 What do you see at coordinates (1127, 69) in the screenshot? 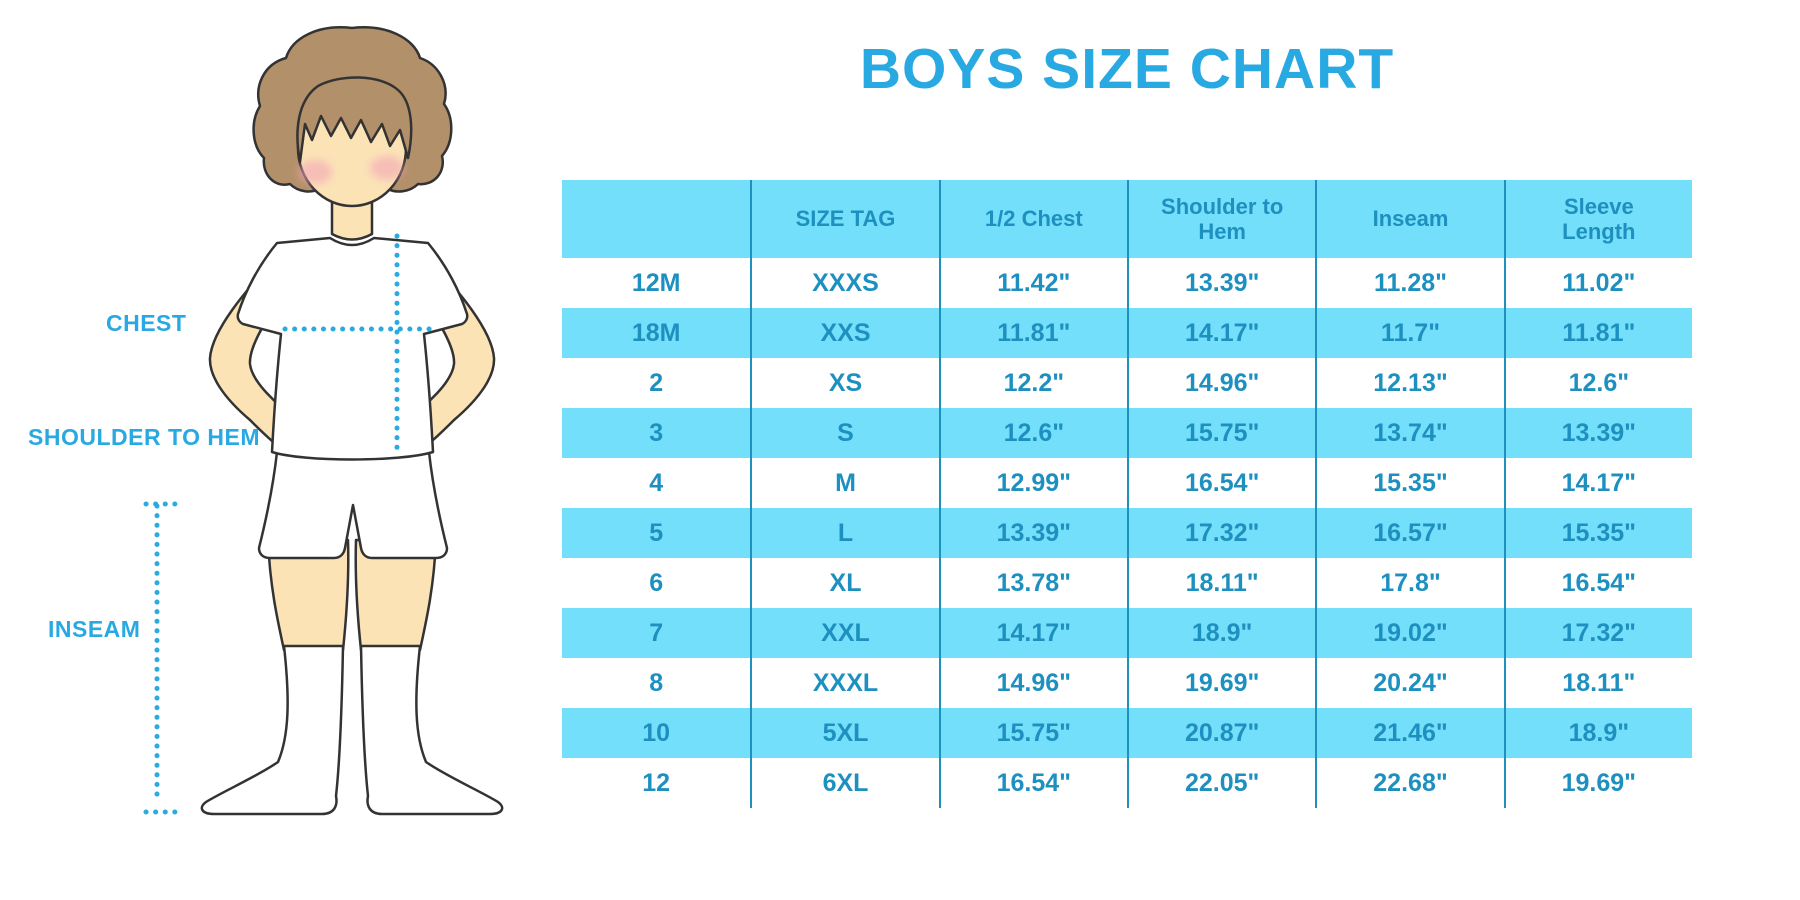
I see `page-title: BOYS SIZE CHART` at bounding box center [1127, 69].